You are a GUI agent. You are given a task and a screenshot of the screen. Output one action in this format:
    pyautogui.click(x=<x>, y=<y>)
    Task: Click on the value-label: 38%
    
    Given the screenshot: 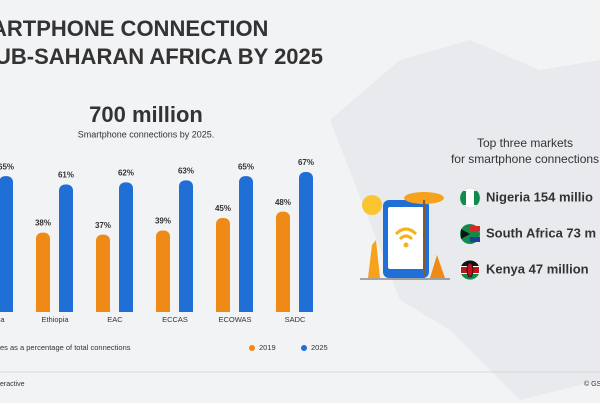 What is the action you would take?
    pyautogui.click(x=43, y=223)
    